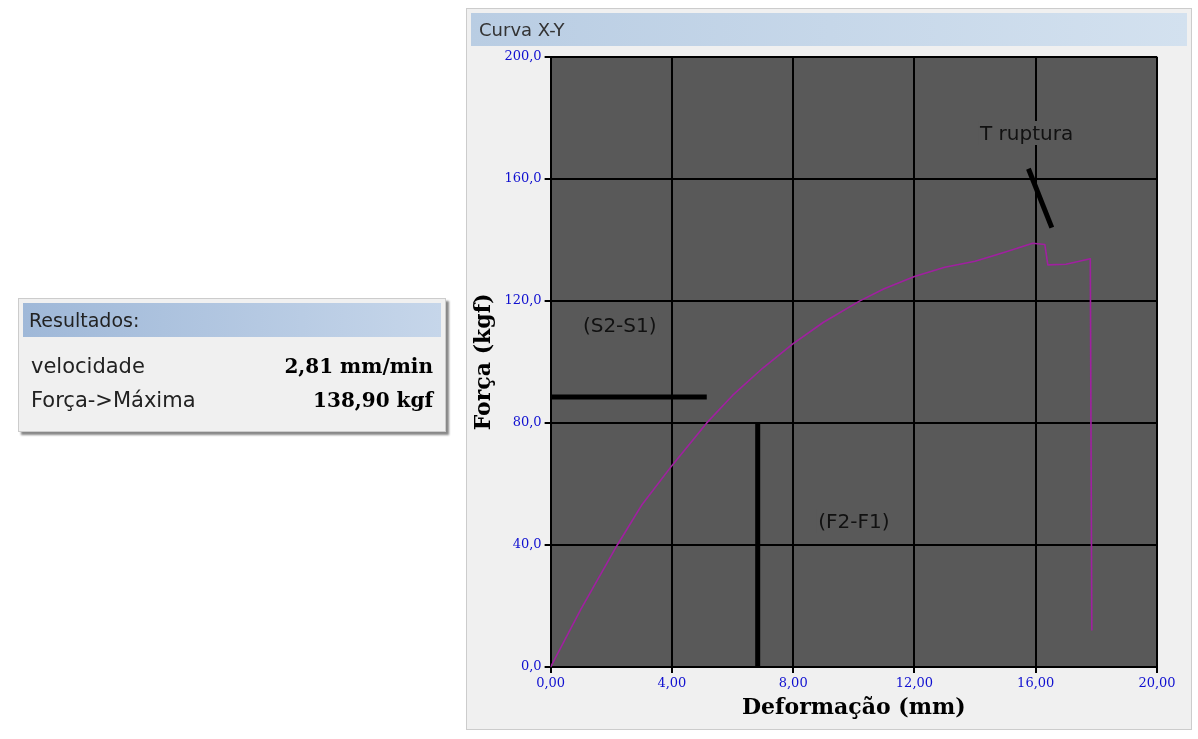 This screenshot has height=739, width=1198. Describe the element at coordinates (523, 300) in the screenshot. I see `y-tick-label: 120,0` at that location.